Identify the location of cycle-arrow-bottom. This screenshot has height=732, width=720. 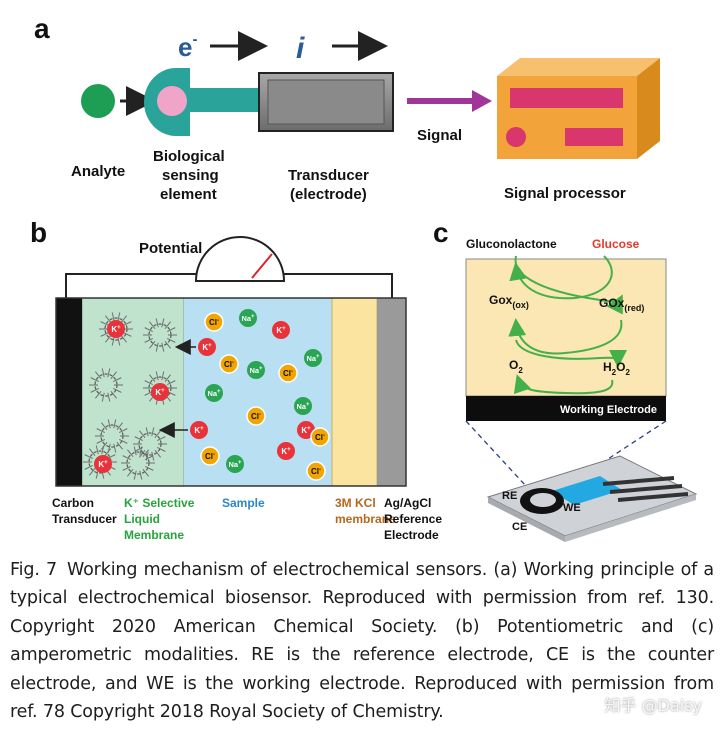
(563, 384).